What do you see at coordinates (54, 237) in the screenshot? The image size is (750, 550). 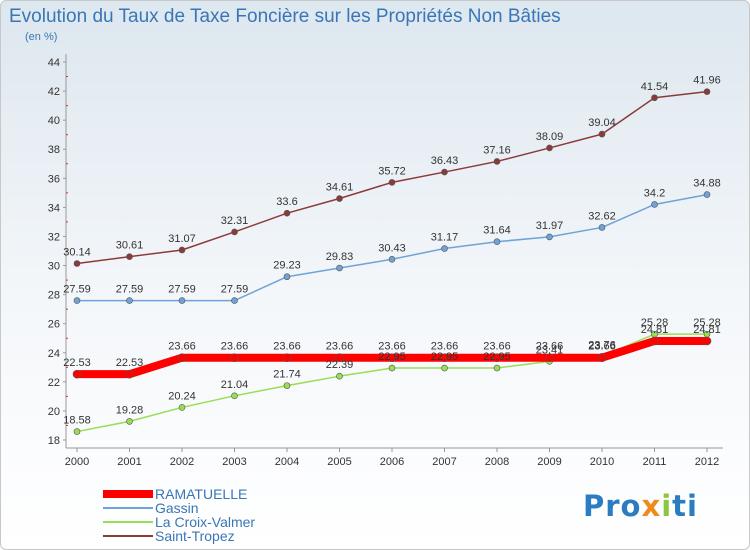 I see `y-tick-label: 32` at bounding box center [54, 237].